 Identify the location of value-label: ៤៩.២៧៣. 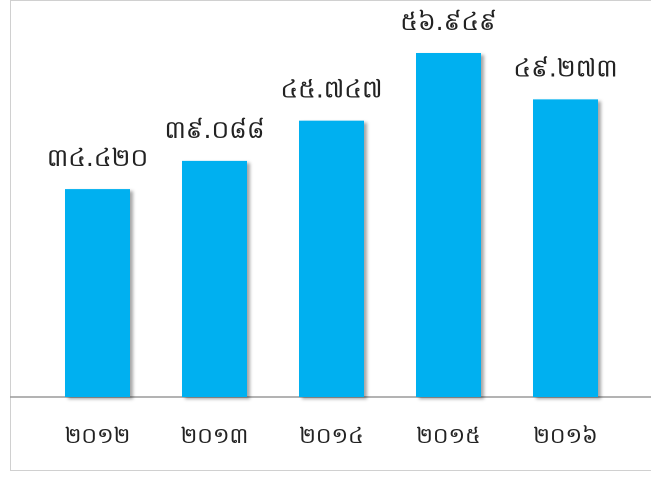
(565, 67).